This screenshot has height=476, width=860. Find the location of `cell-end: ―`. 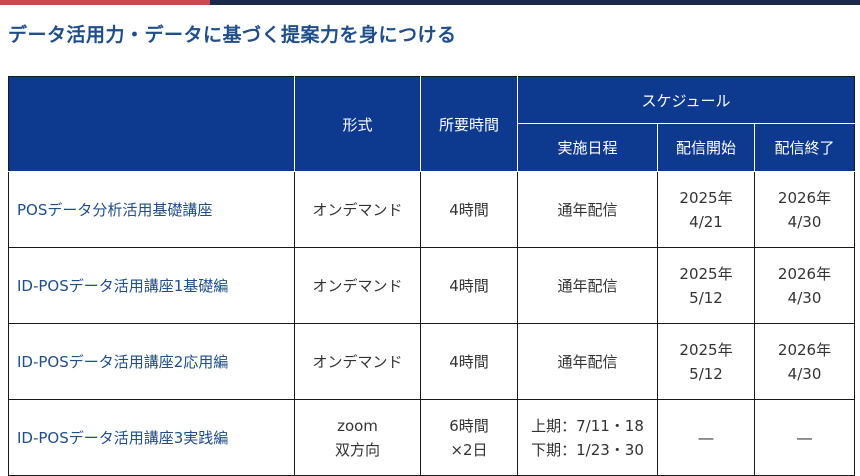

cell-end: ― is located at coordinates (804, 437).